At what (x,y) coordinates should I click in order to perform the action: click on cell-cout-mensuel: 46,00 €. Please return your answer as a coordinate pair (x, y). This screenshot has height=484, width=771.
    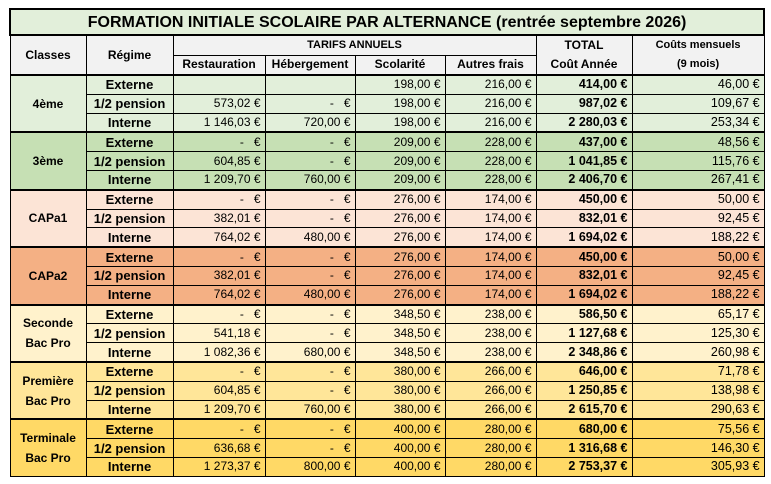
    Looking at the image, I should click on (698, 84).